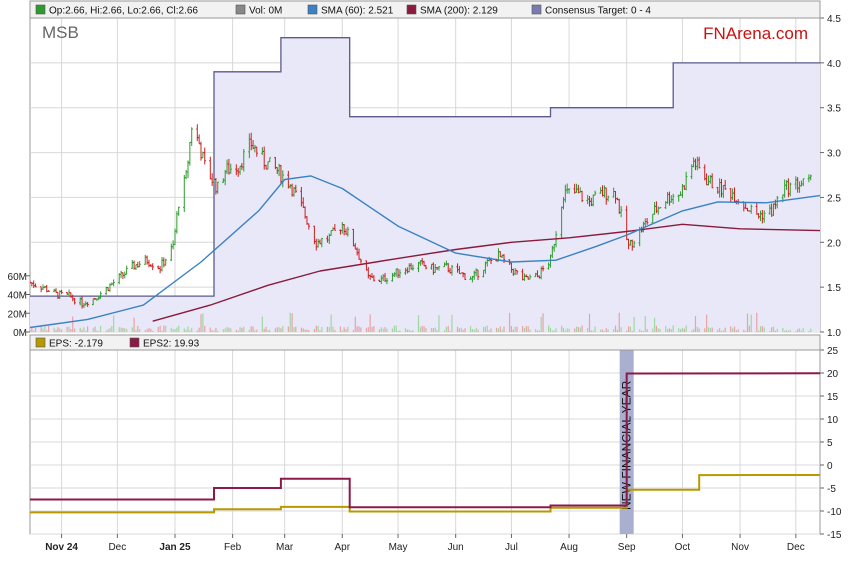 The height and width of the screenshot is (571, 859). Describe the element at coordinates (17, 296) in the screenshot. I see `volume-tick-label: 40M` at that location.